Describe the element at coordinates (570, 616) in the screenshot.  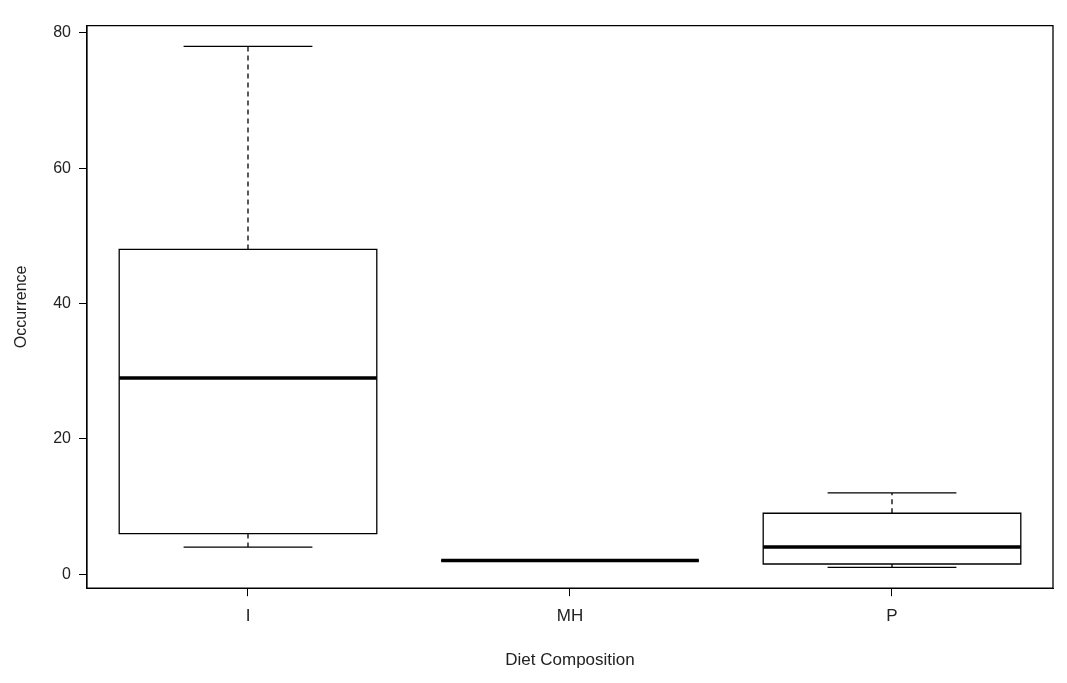
I see `x-tick-label: MH` at that location.